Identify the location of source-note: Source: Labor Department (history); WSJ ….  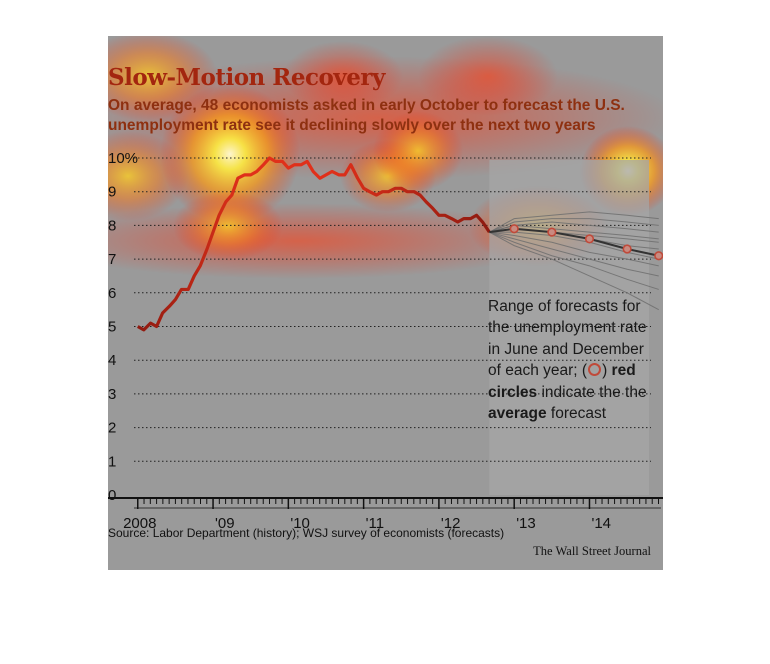
(306, 533).